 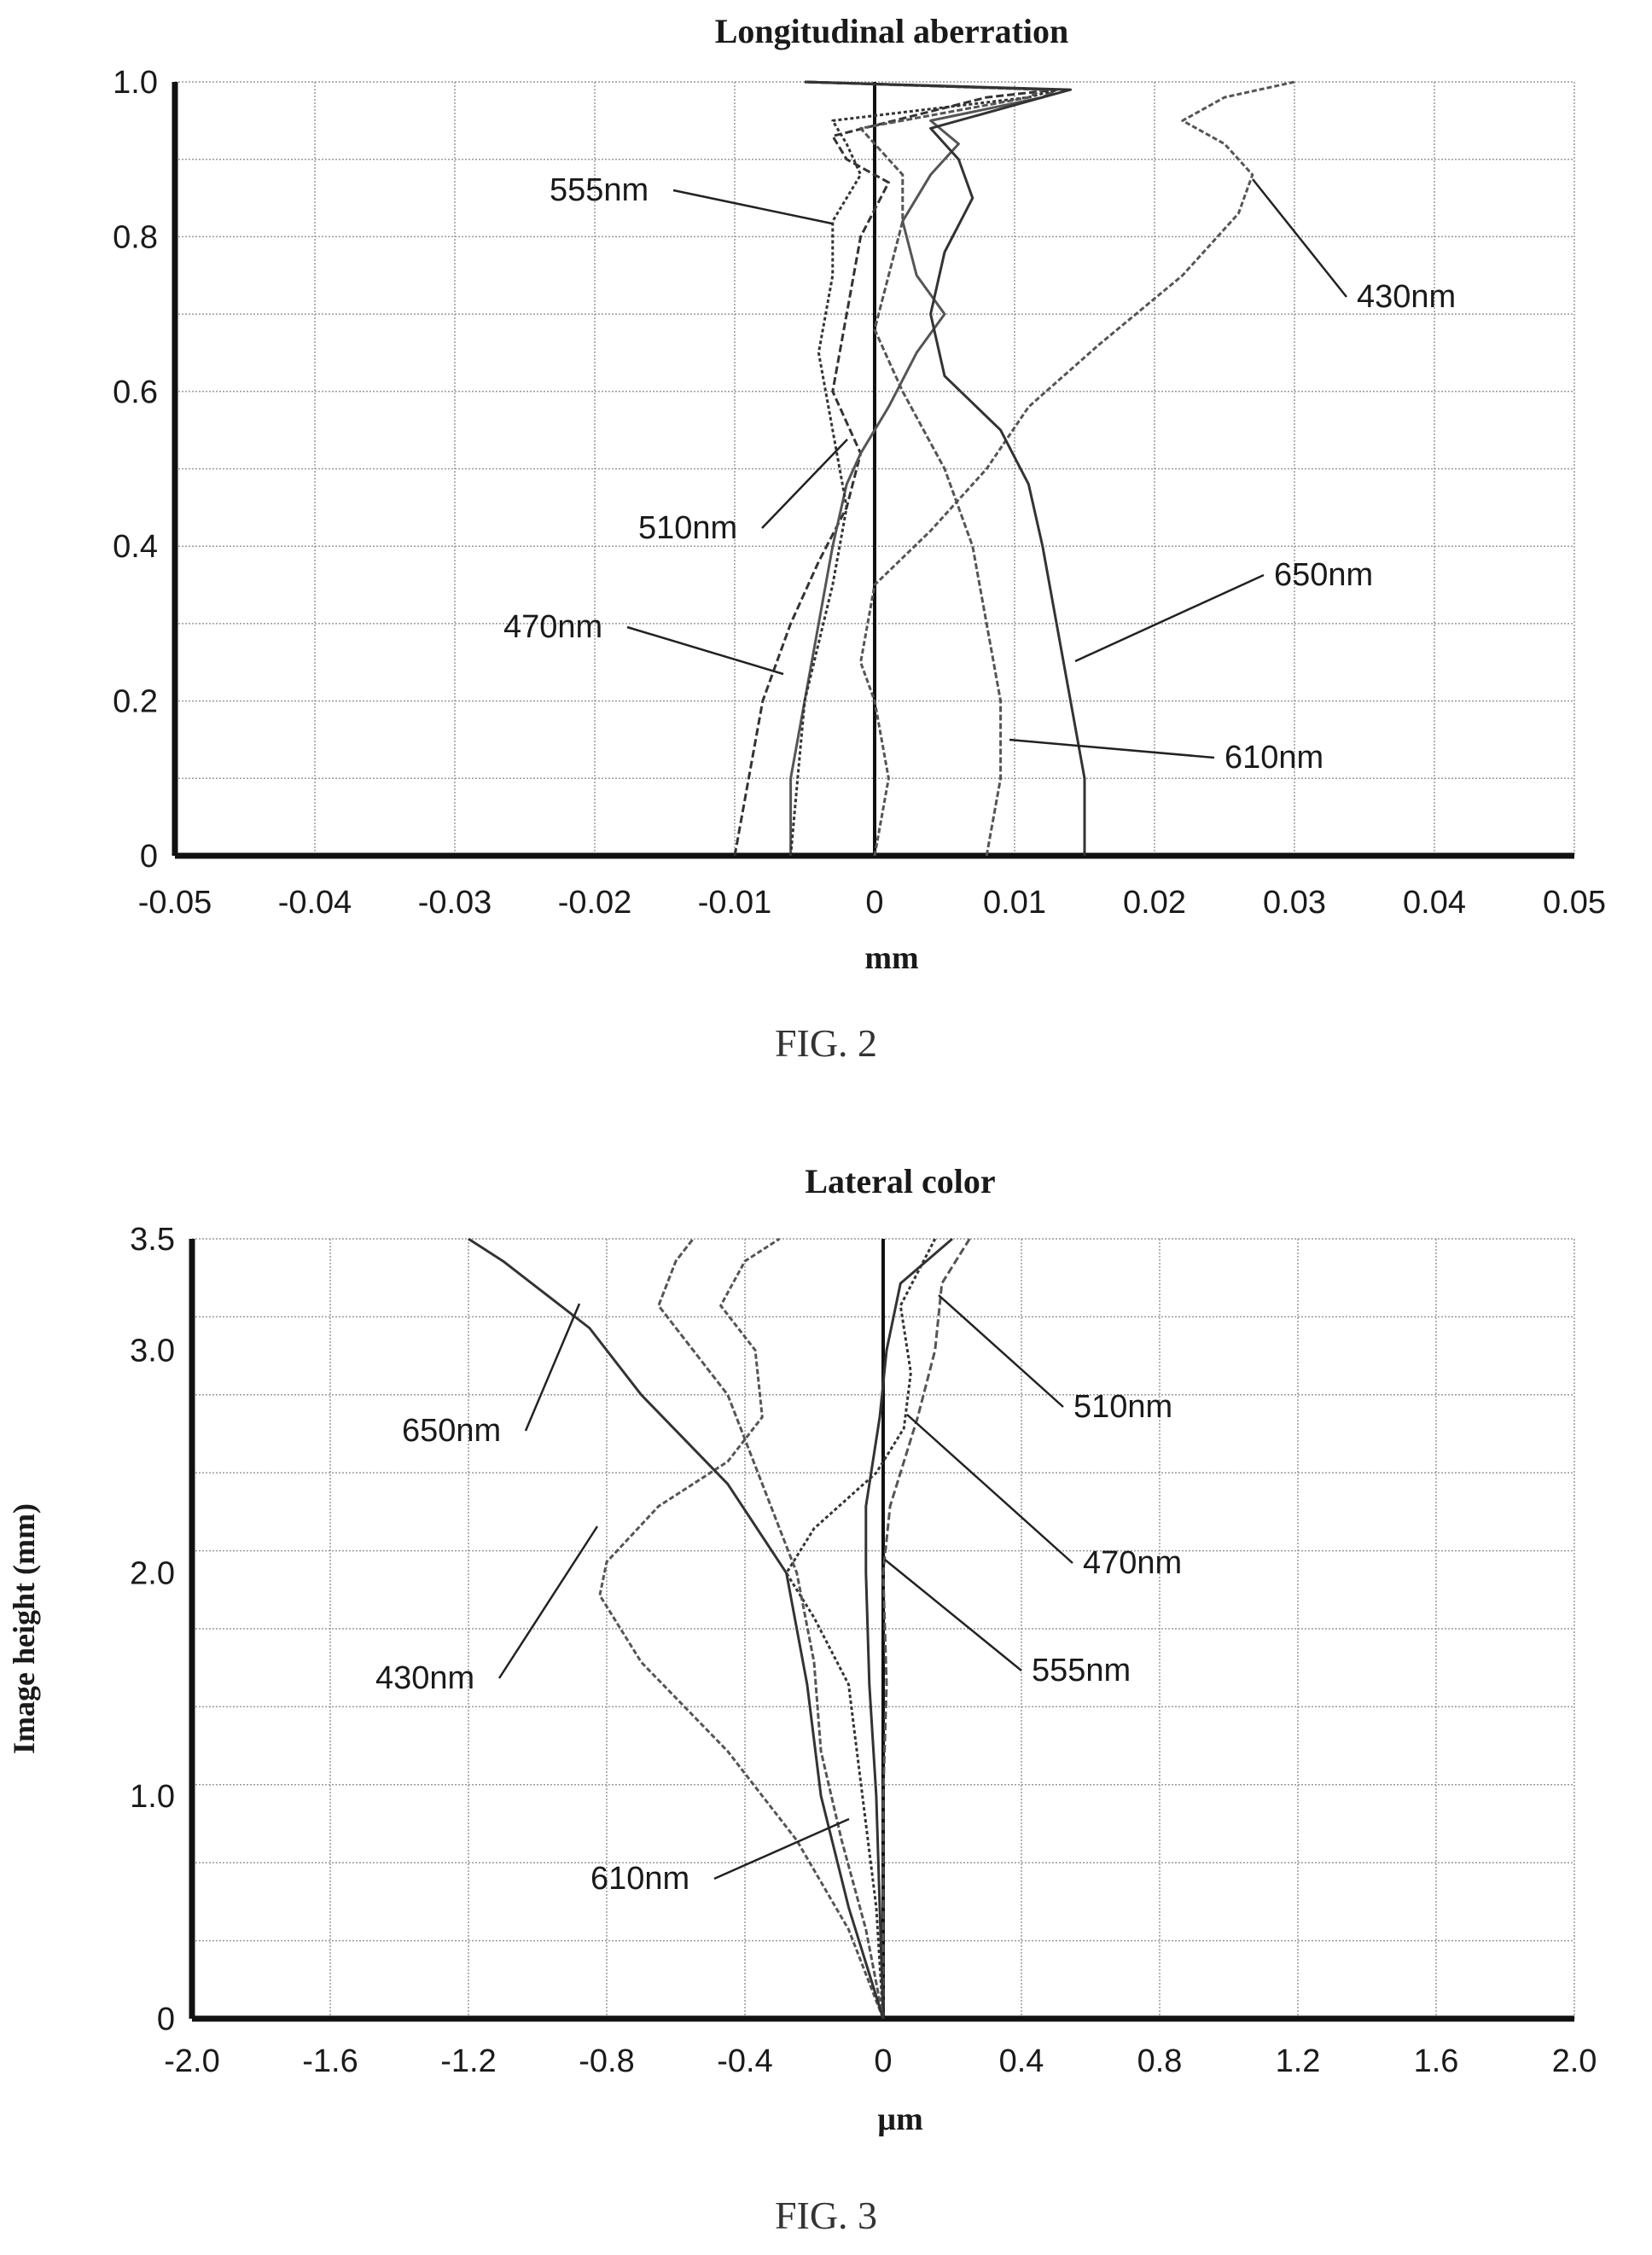 I want to click on chart-title: Lateral color, so click(x=900, y=1181).